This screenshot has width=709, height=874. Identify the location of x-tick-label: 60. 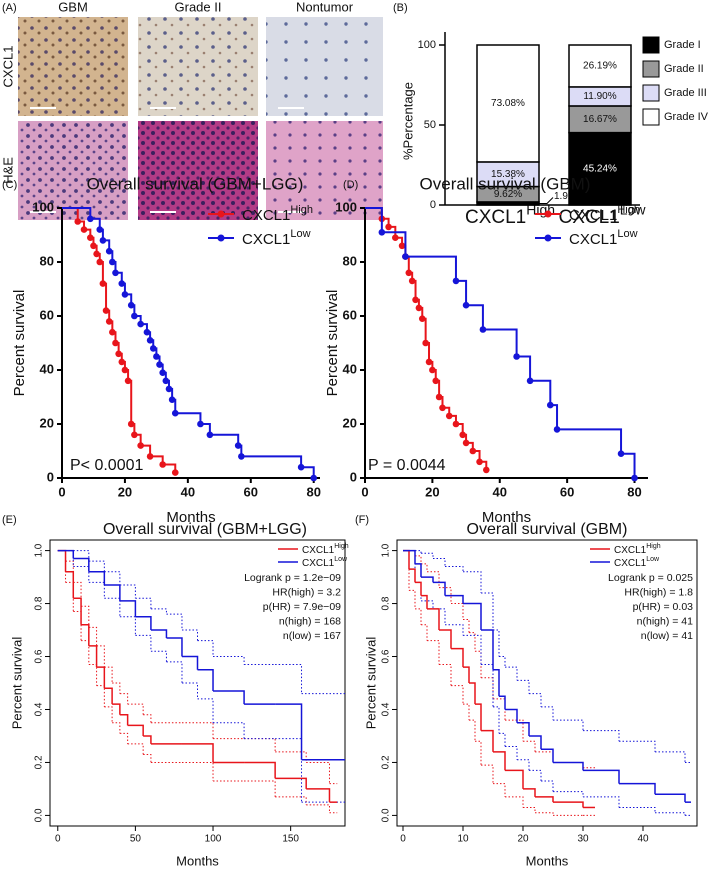
(567, 491).